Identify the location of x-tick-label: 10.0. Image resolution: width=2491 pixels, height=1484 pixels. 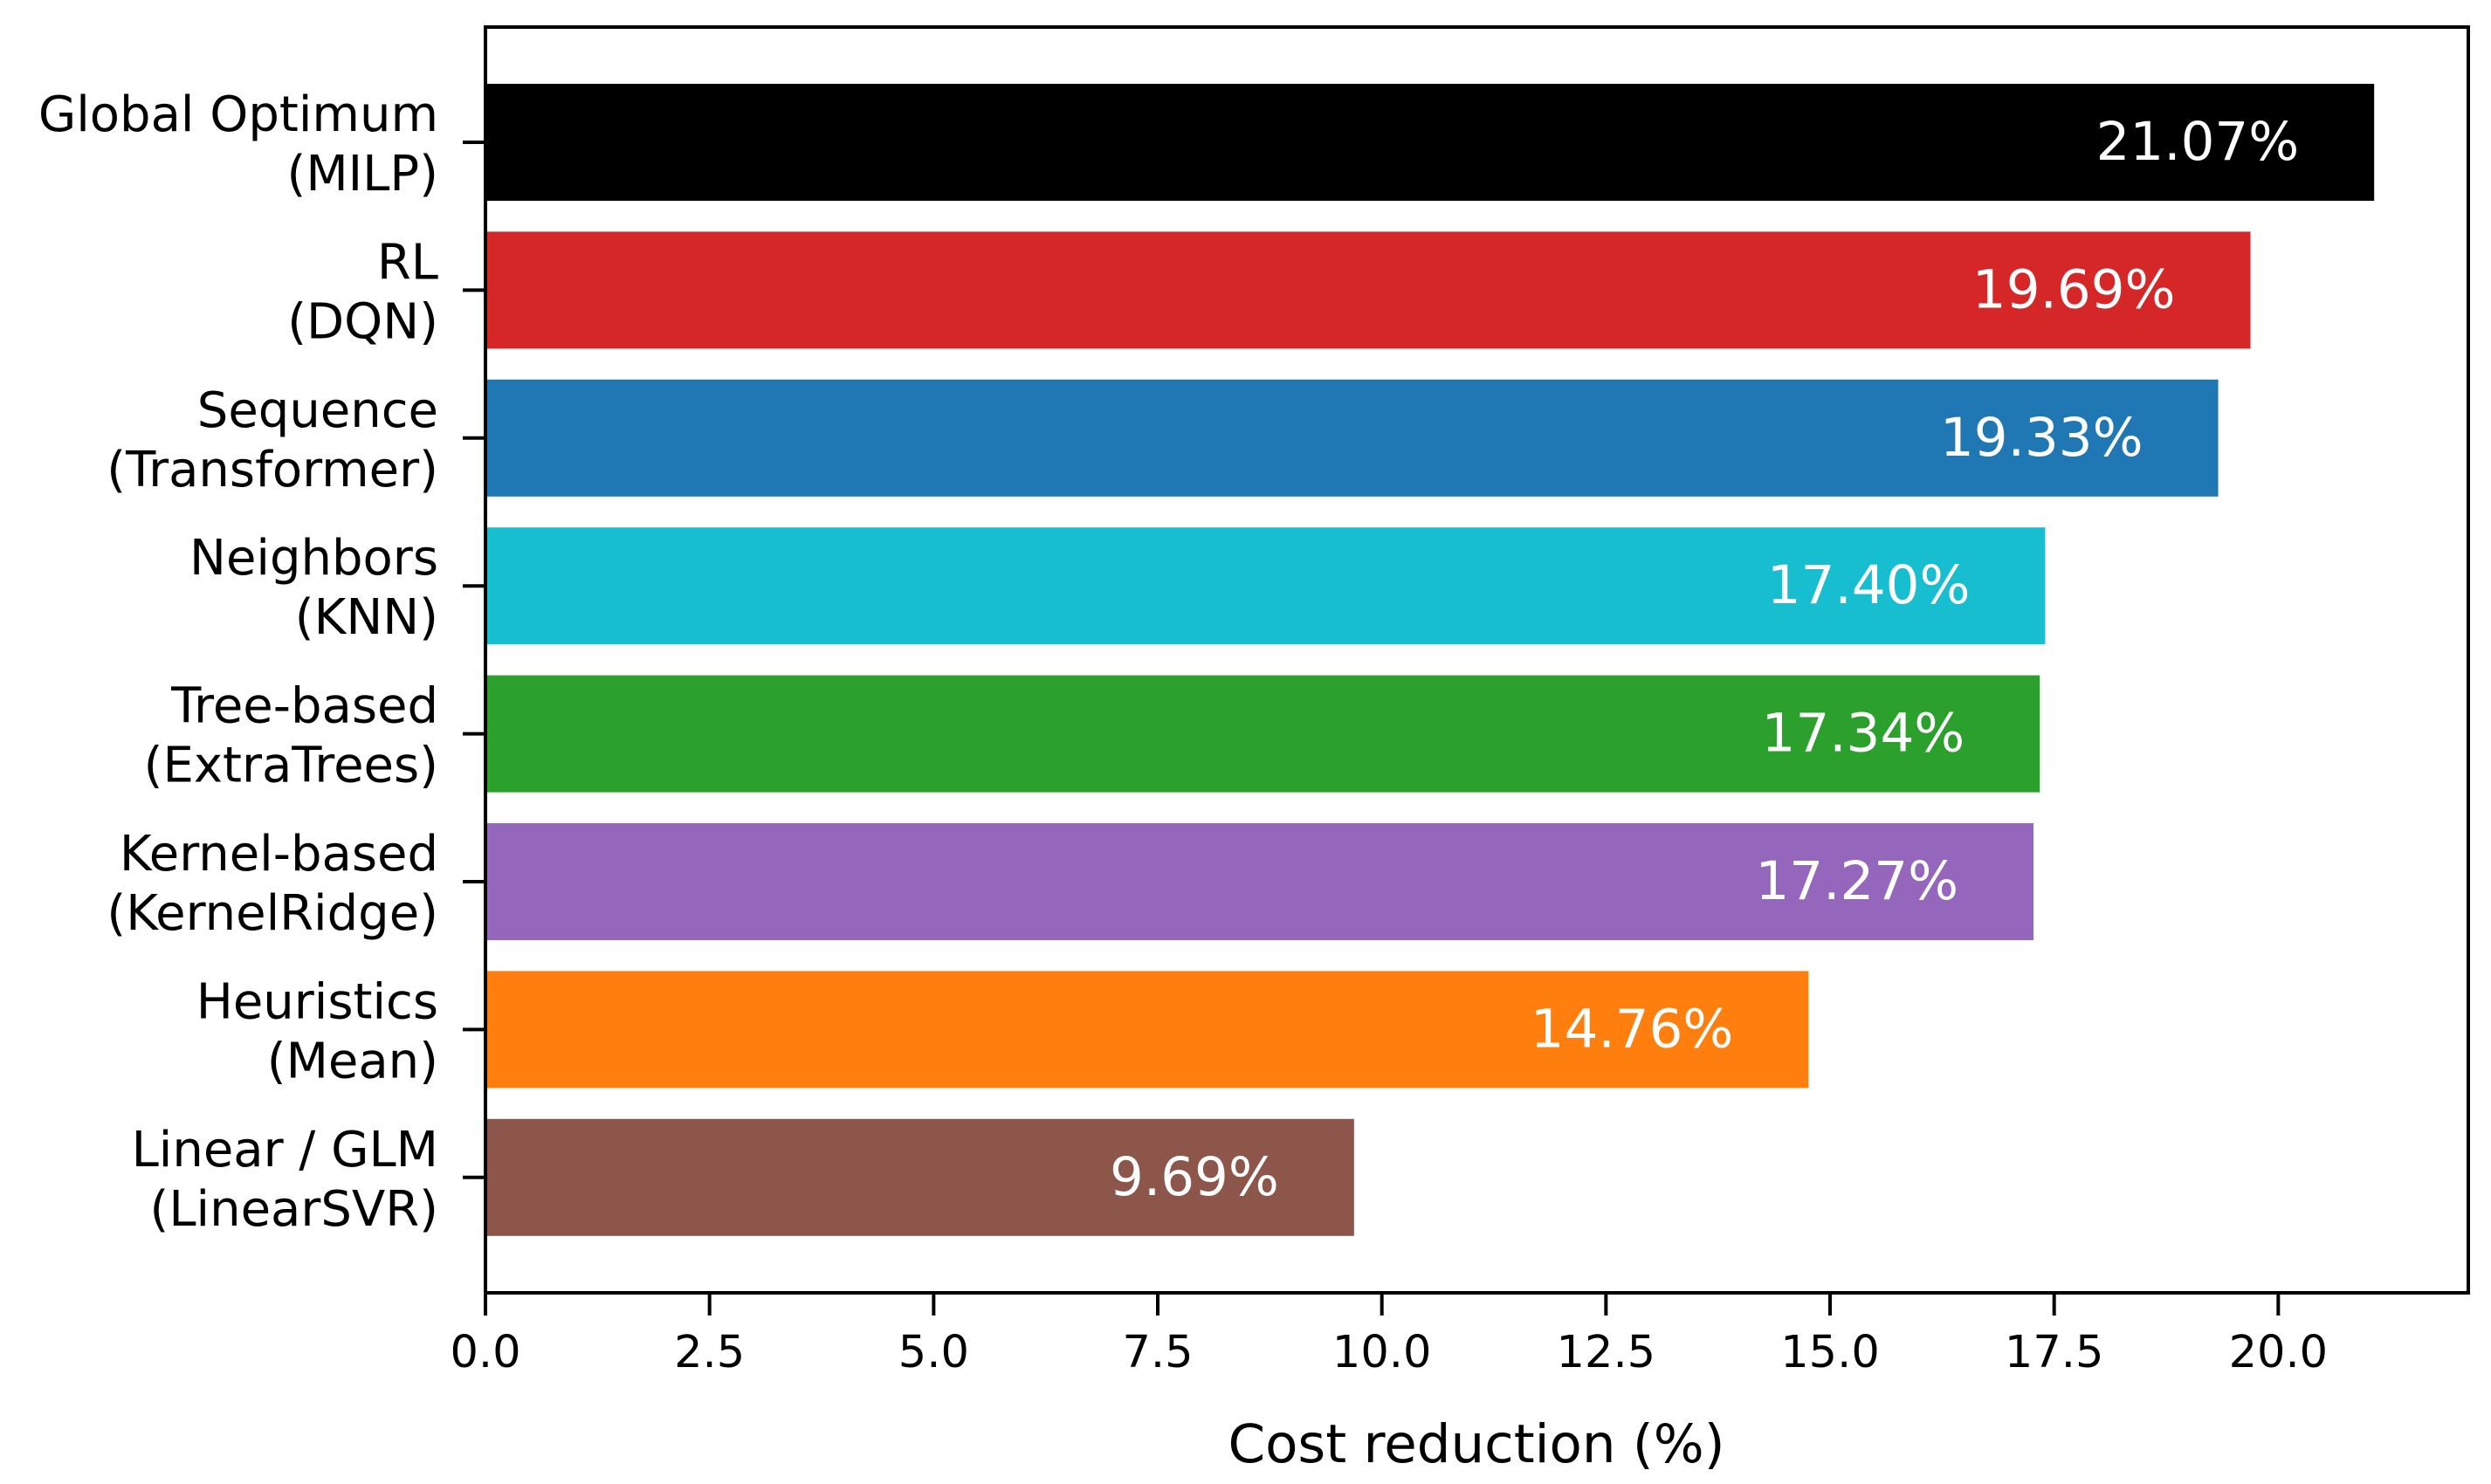
(1382, 1353).